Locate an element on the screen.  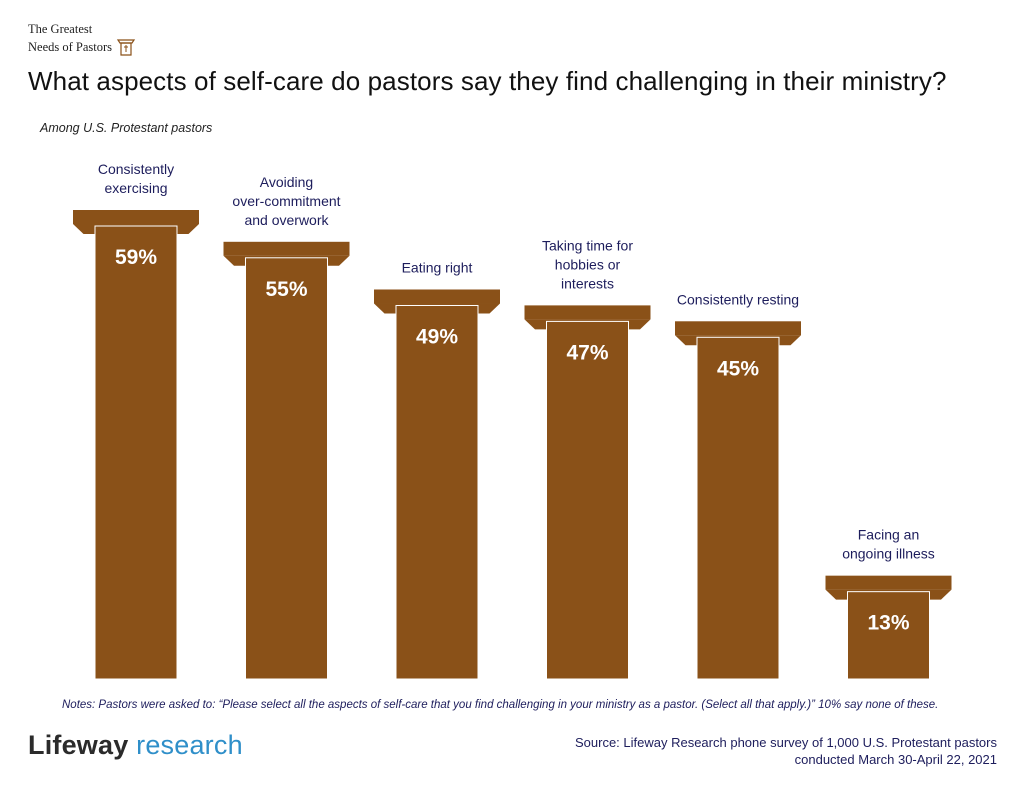
category-label: interests is located at coordinates (587, 283).